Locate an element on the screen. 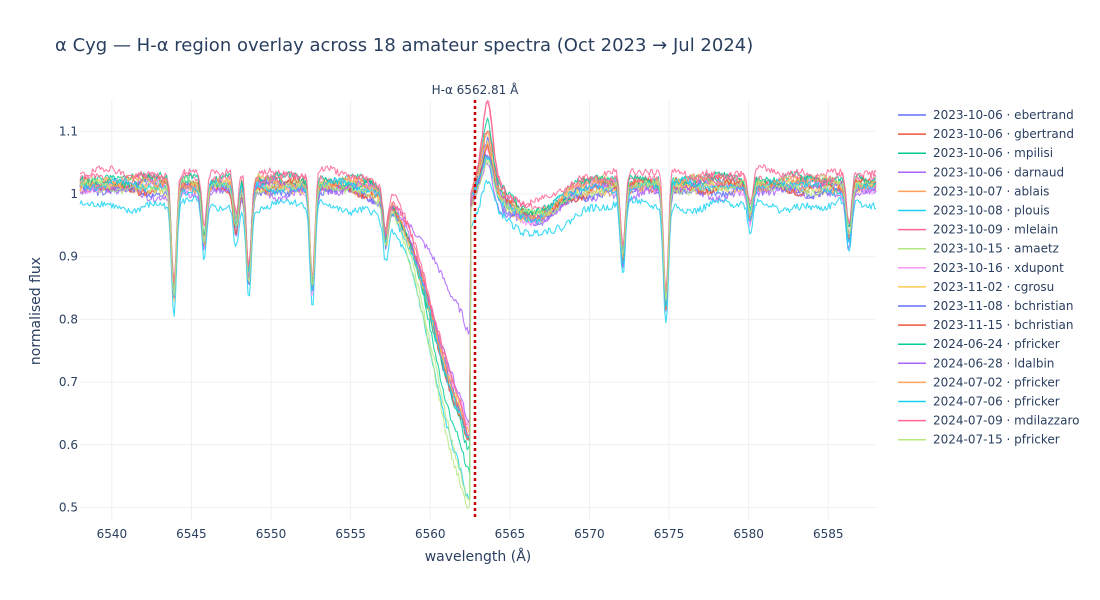 This screenshot has width=1100, height=600. legend-item: 2024-06-28 · ldalbin is located at coordinates (976, 363).